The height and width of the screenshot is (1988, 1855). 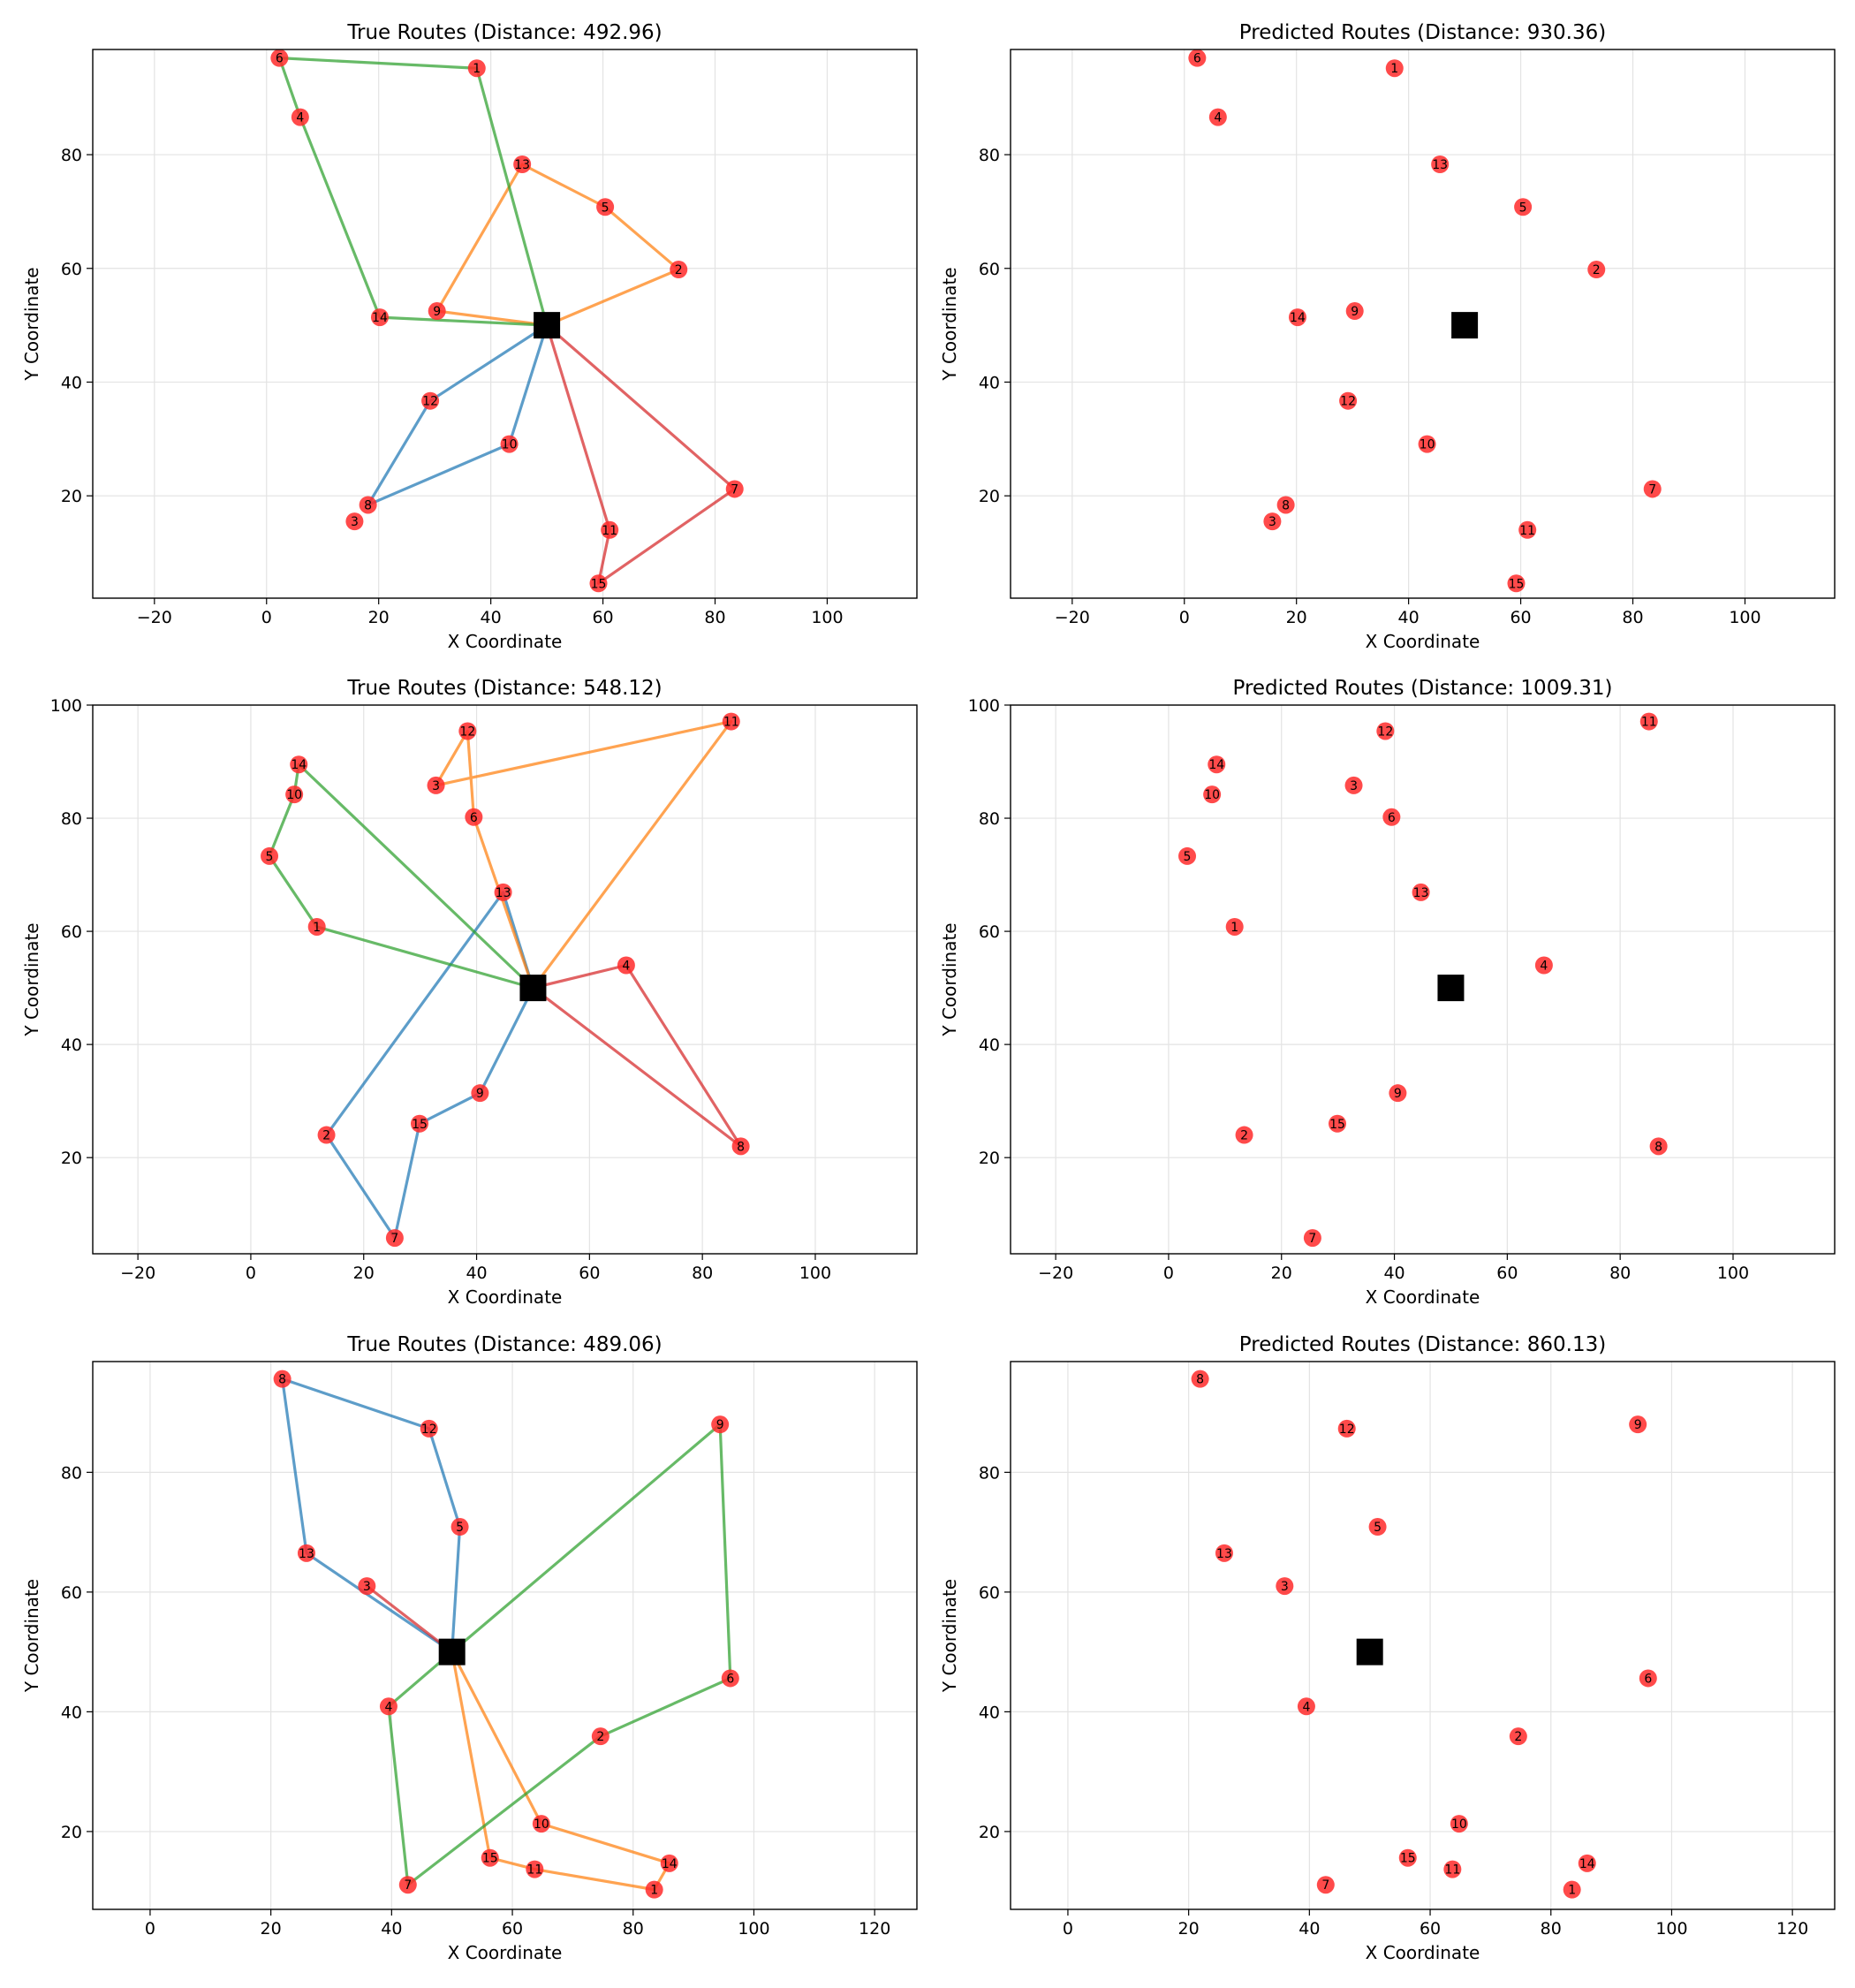 I want to click on x-tick-label: 0, so click(x=1068, y=1929).